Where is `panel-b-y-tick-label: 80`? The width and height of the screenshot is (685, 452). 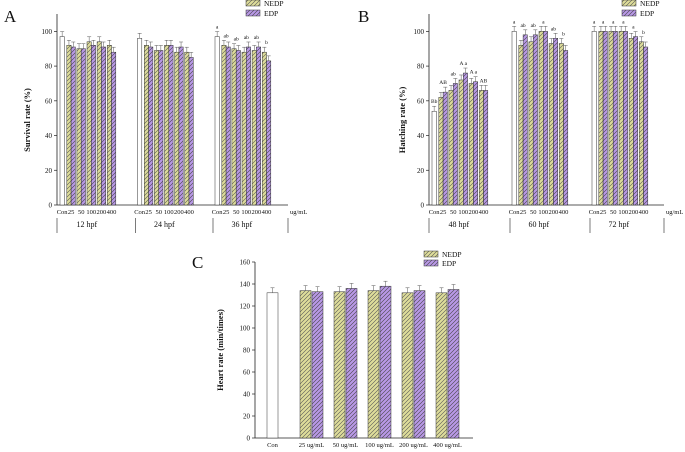
panel-b-y-tick-label: 80 is located at coordinates (421, 67).